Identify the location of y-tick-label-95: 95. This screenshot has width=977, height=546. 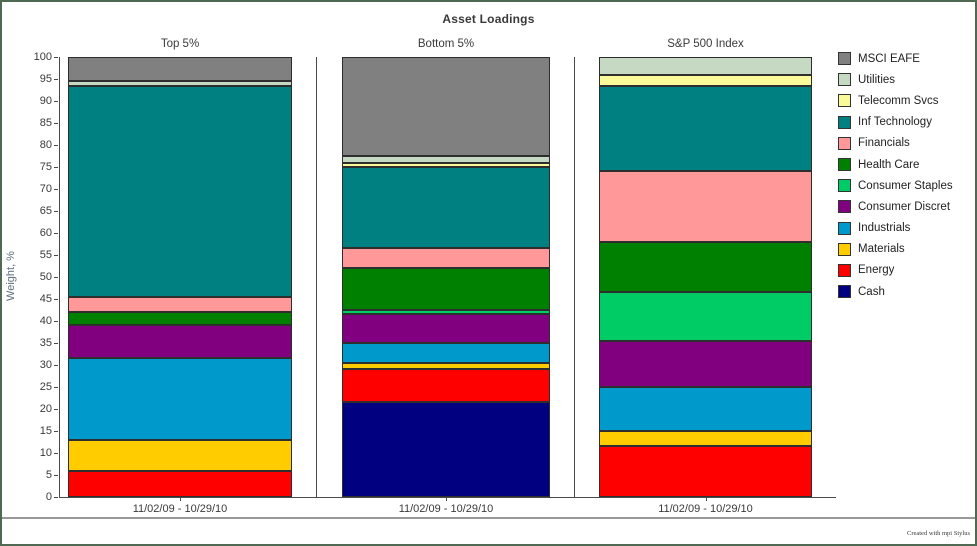
(45, 79).